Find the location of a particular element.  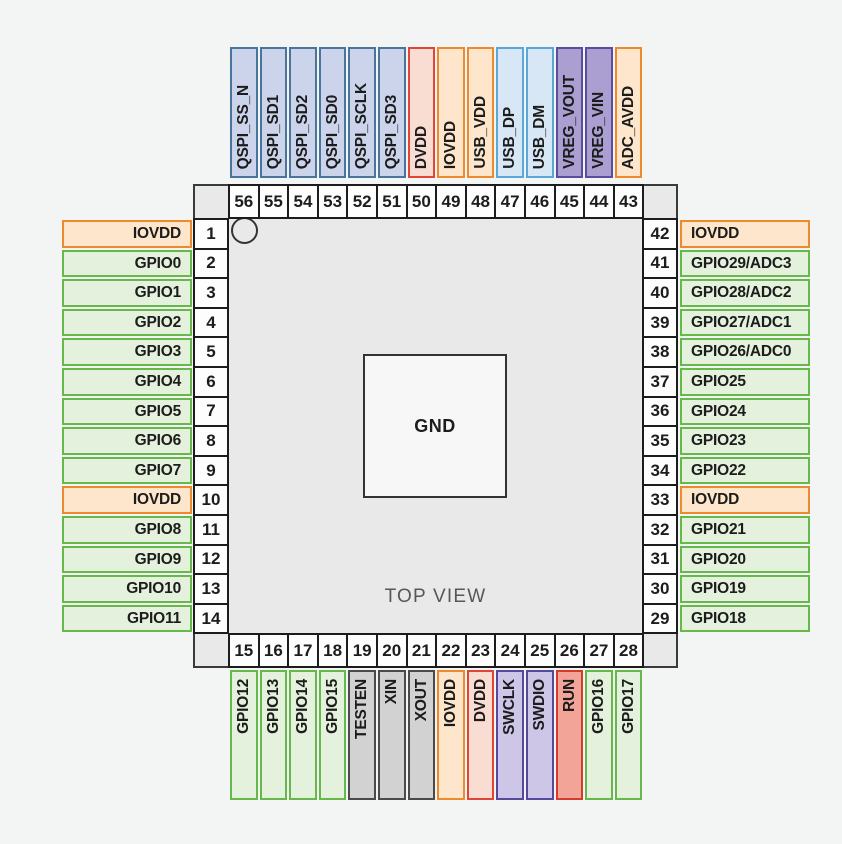

pin-49-label-box: IOVDD is located at coordinates (451, 112).